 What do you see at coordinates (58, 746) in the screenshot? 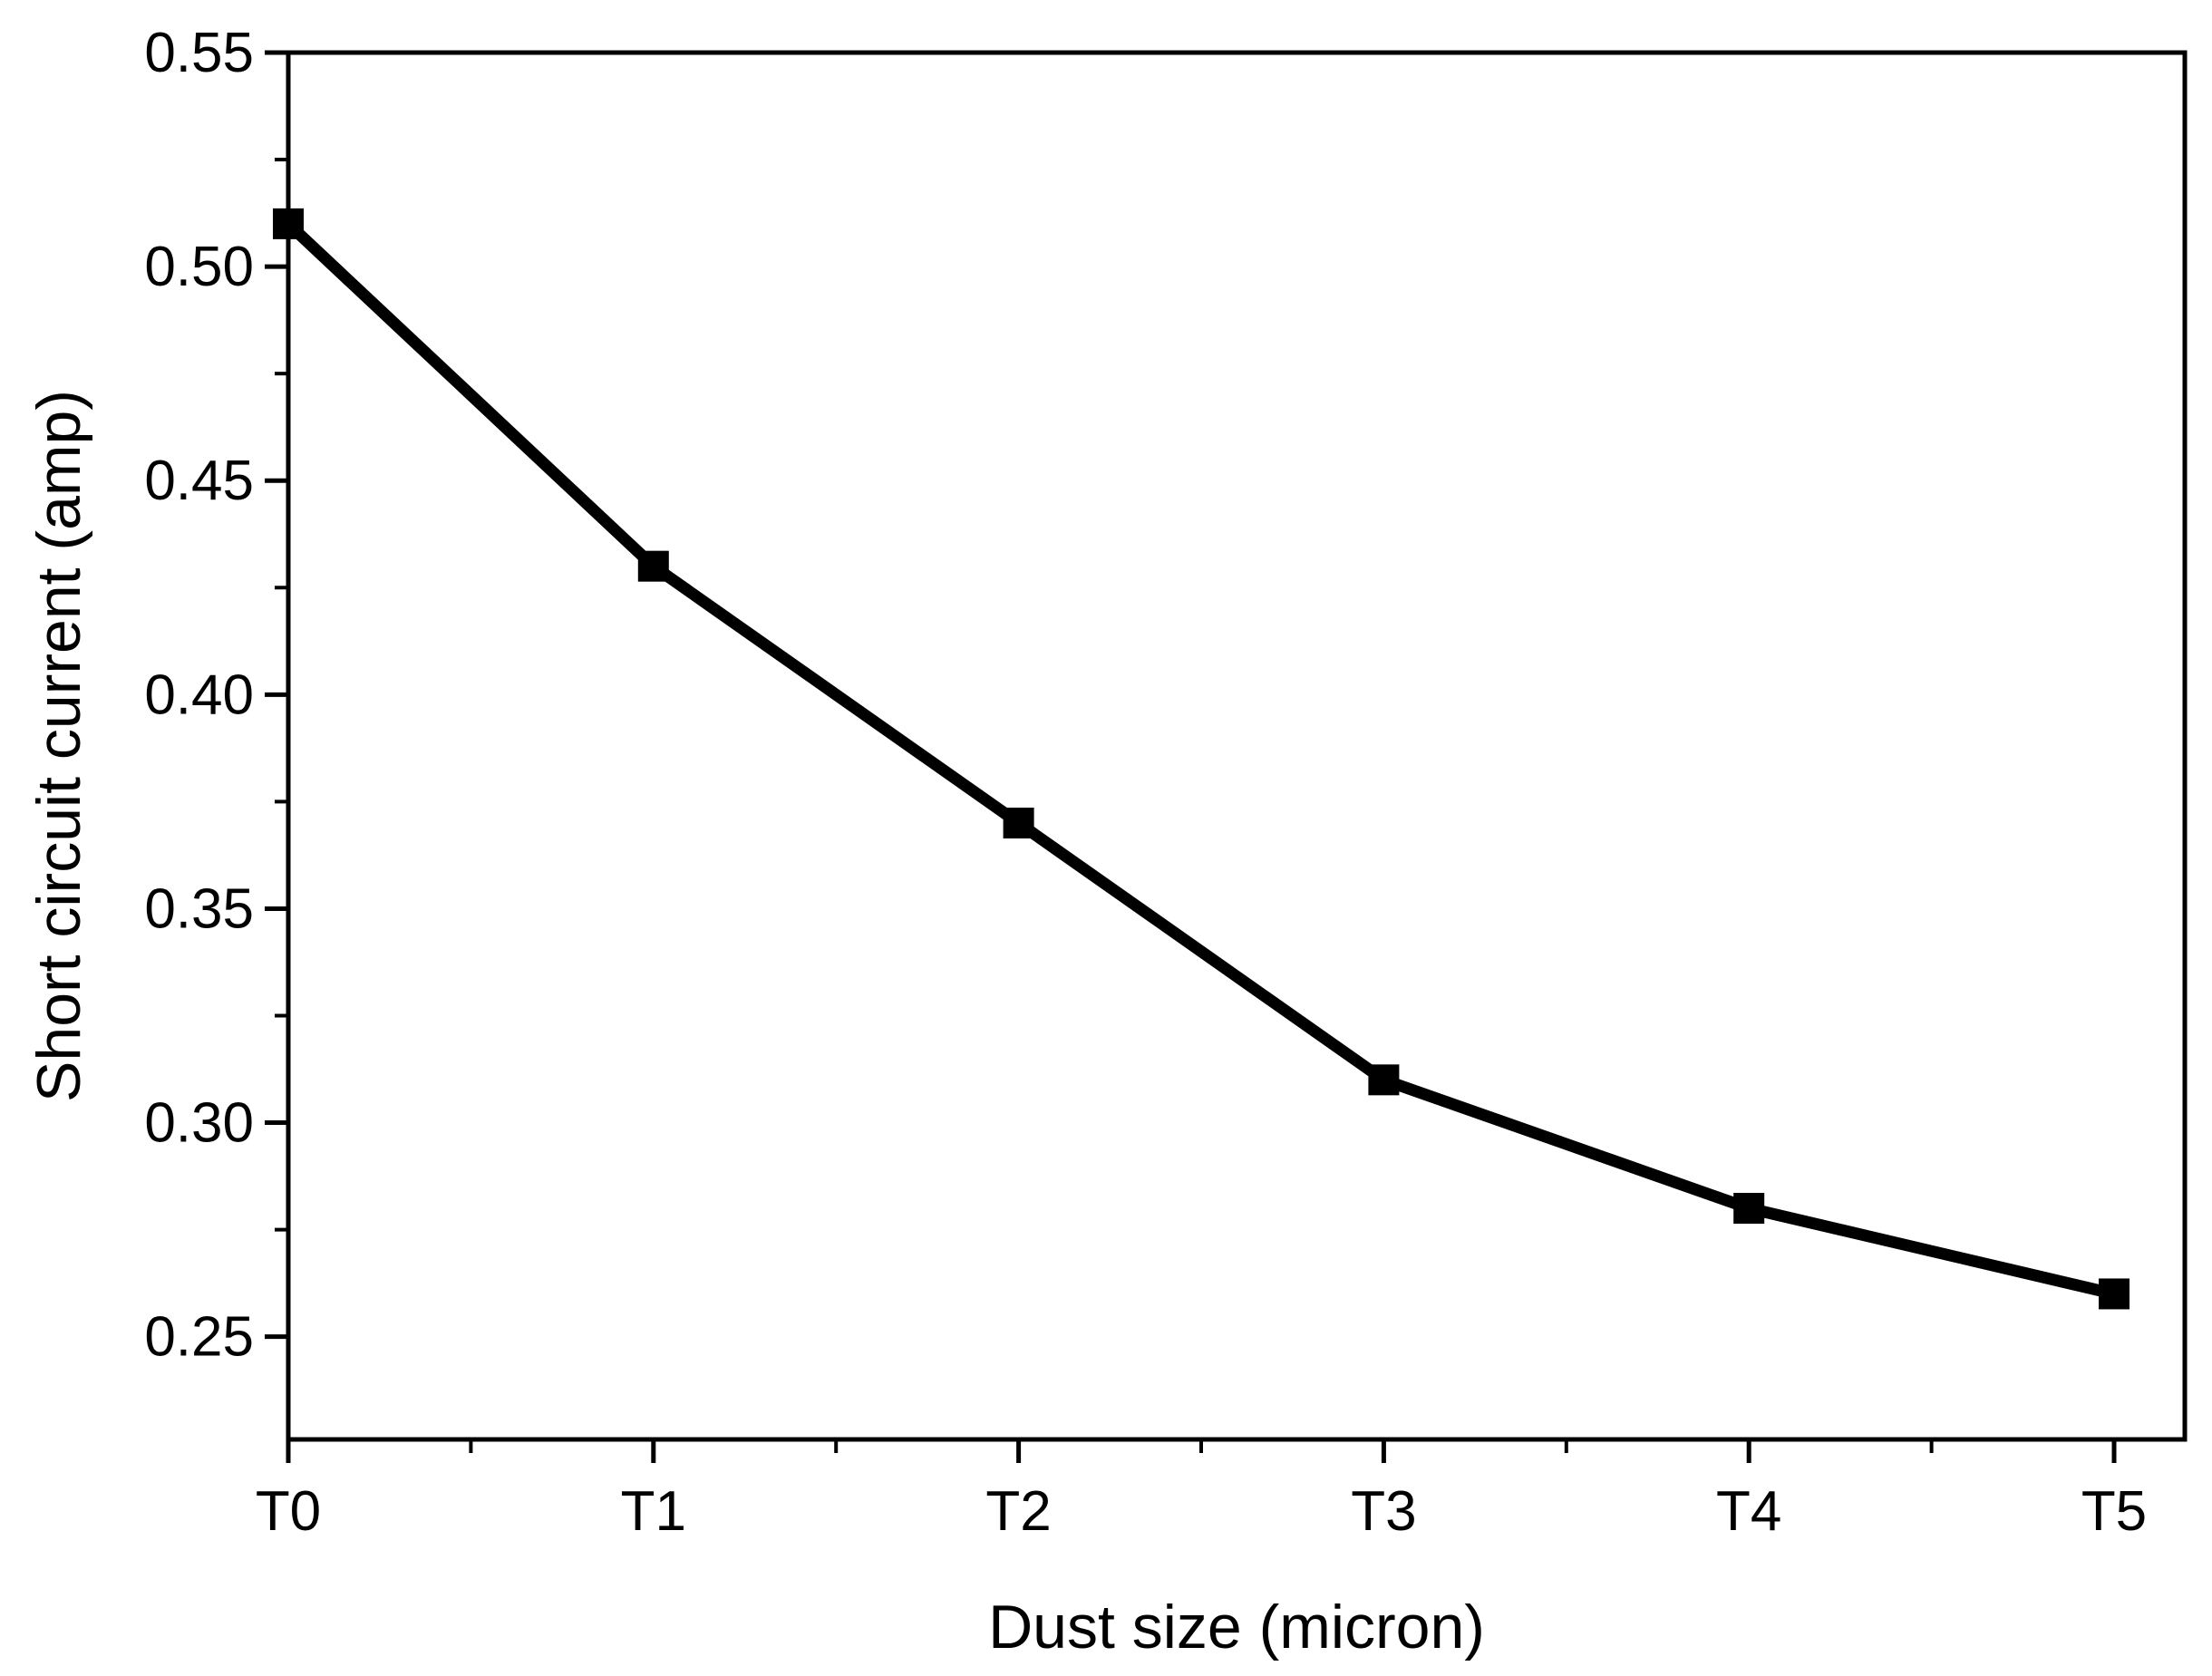
I see `y-axis-title: Short circuit current (amp)` at bounding box center [58, 746].